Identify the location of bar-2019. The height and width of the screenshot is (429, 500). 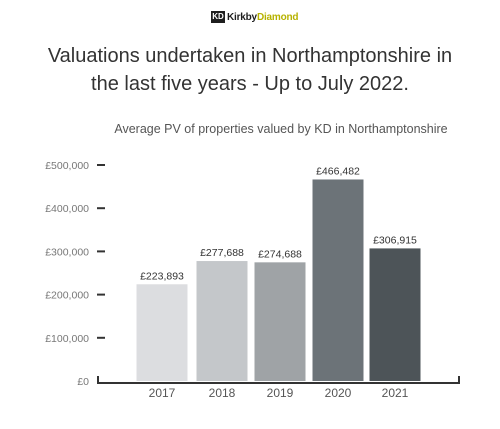
(280, 321).